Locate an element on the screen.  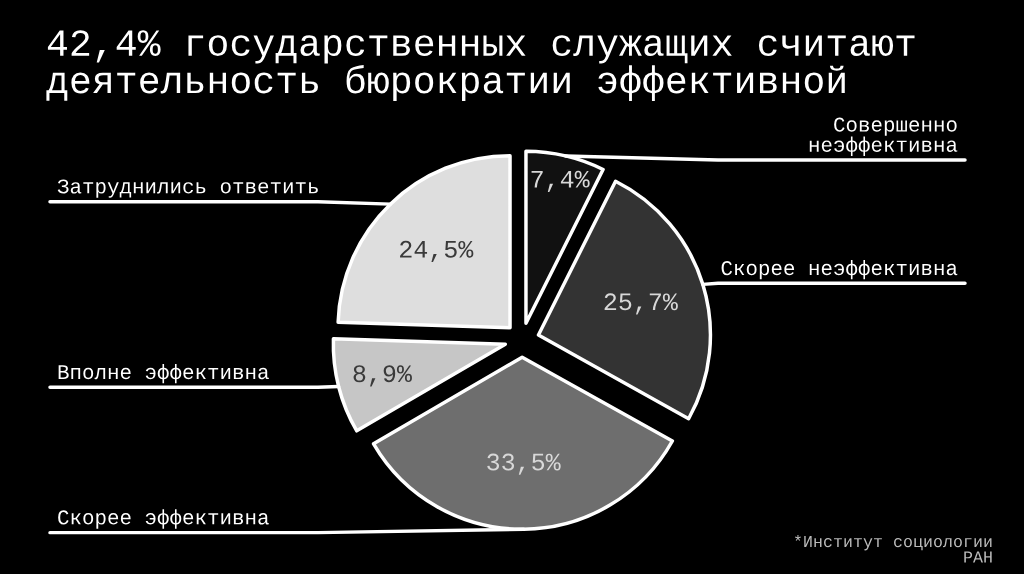
slice-label: Затруднились ответить is located at coordinates (187, 188).